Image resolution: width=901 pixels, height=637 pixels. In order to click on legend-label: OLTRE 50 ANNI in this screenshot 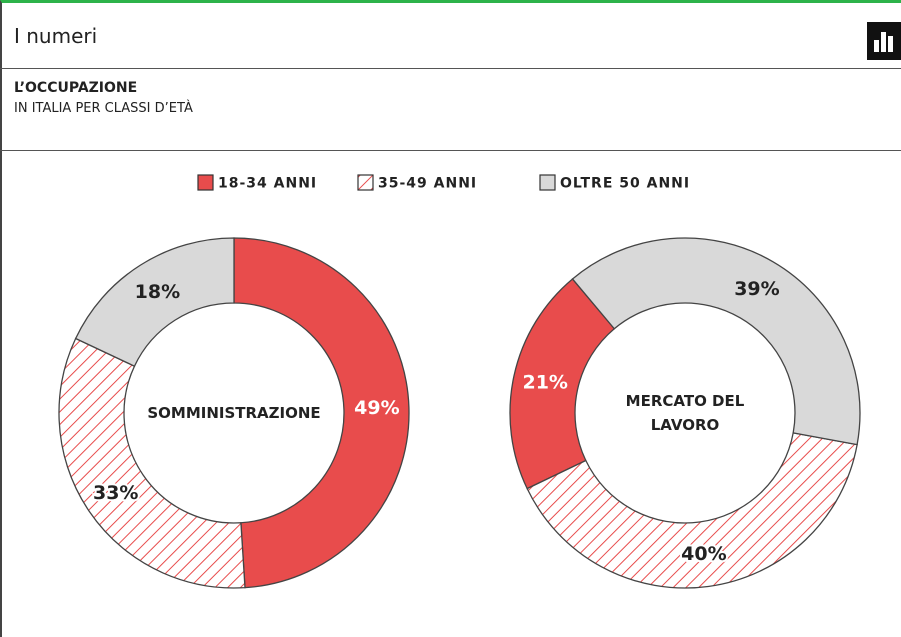, I will do `click(625, 184)`.